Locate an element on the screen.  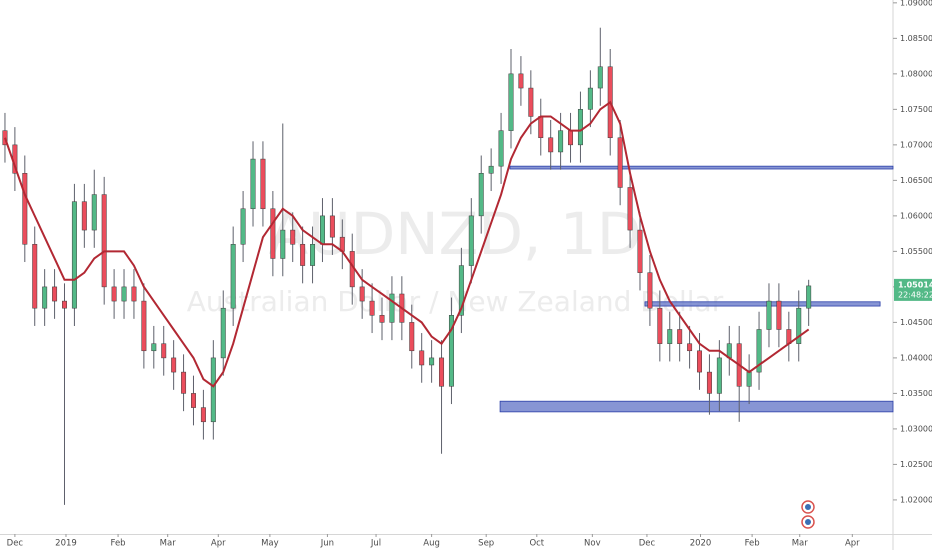
last-price-box is located at coordinates (913, 289).